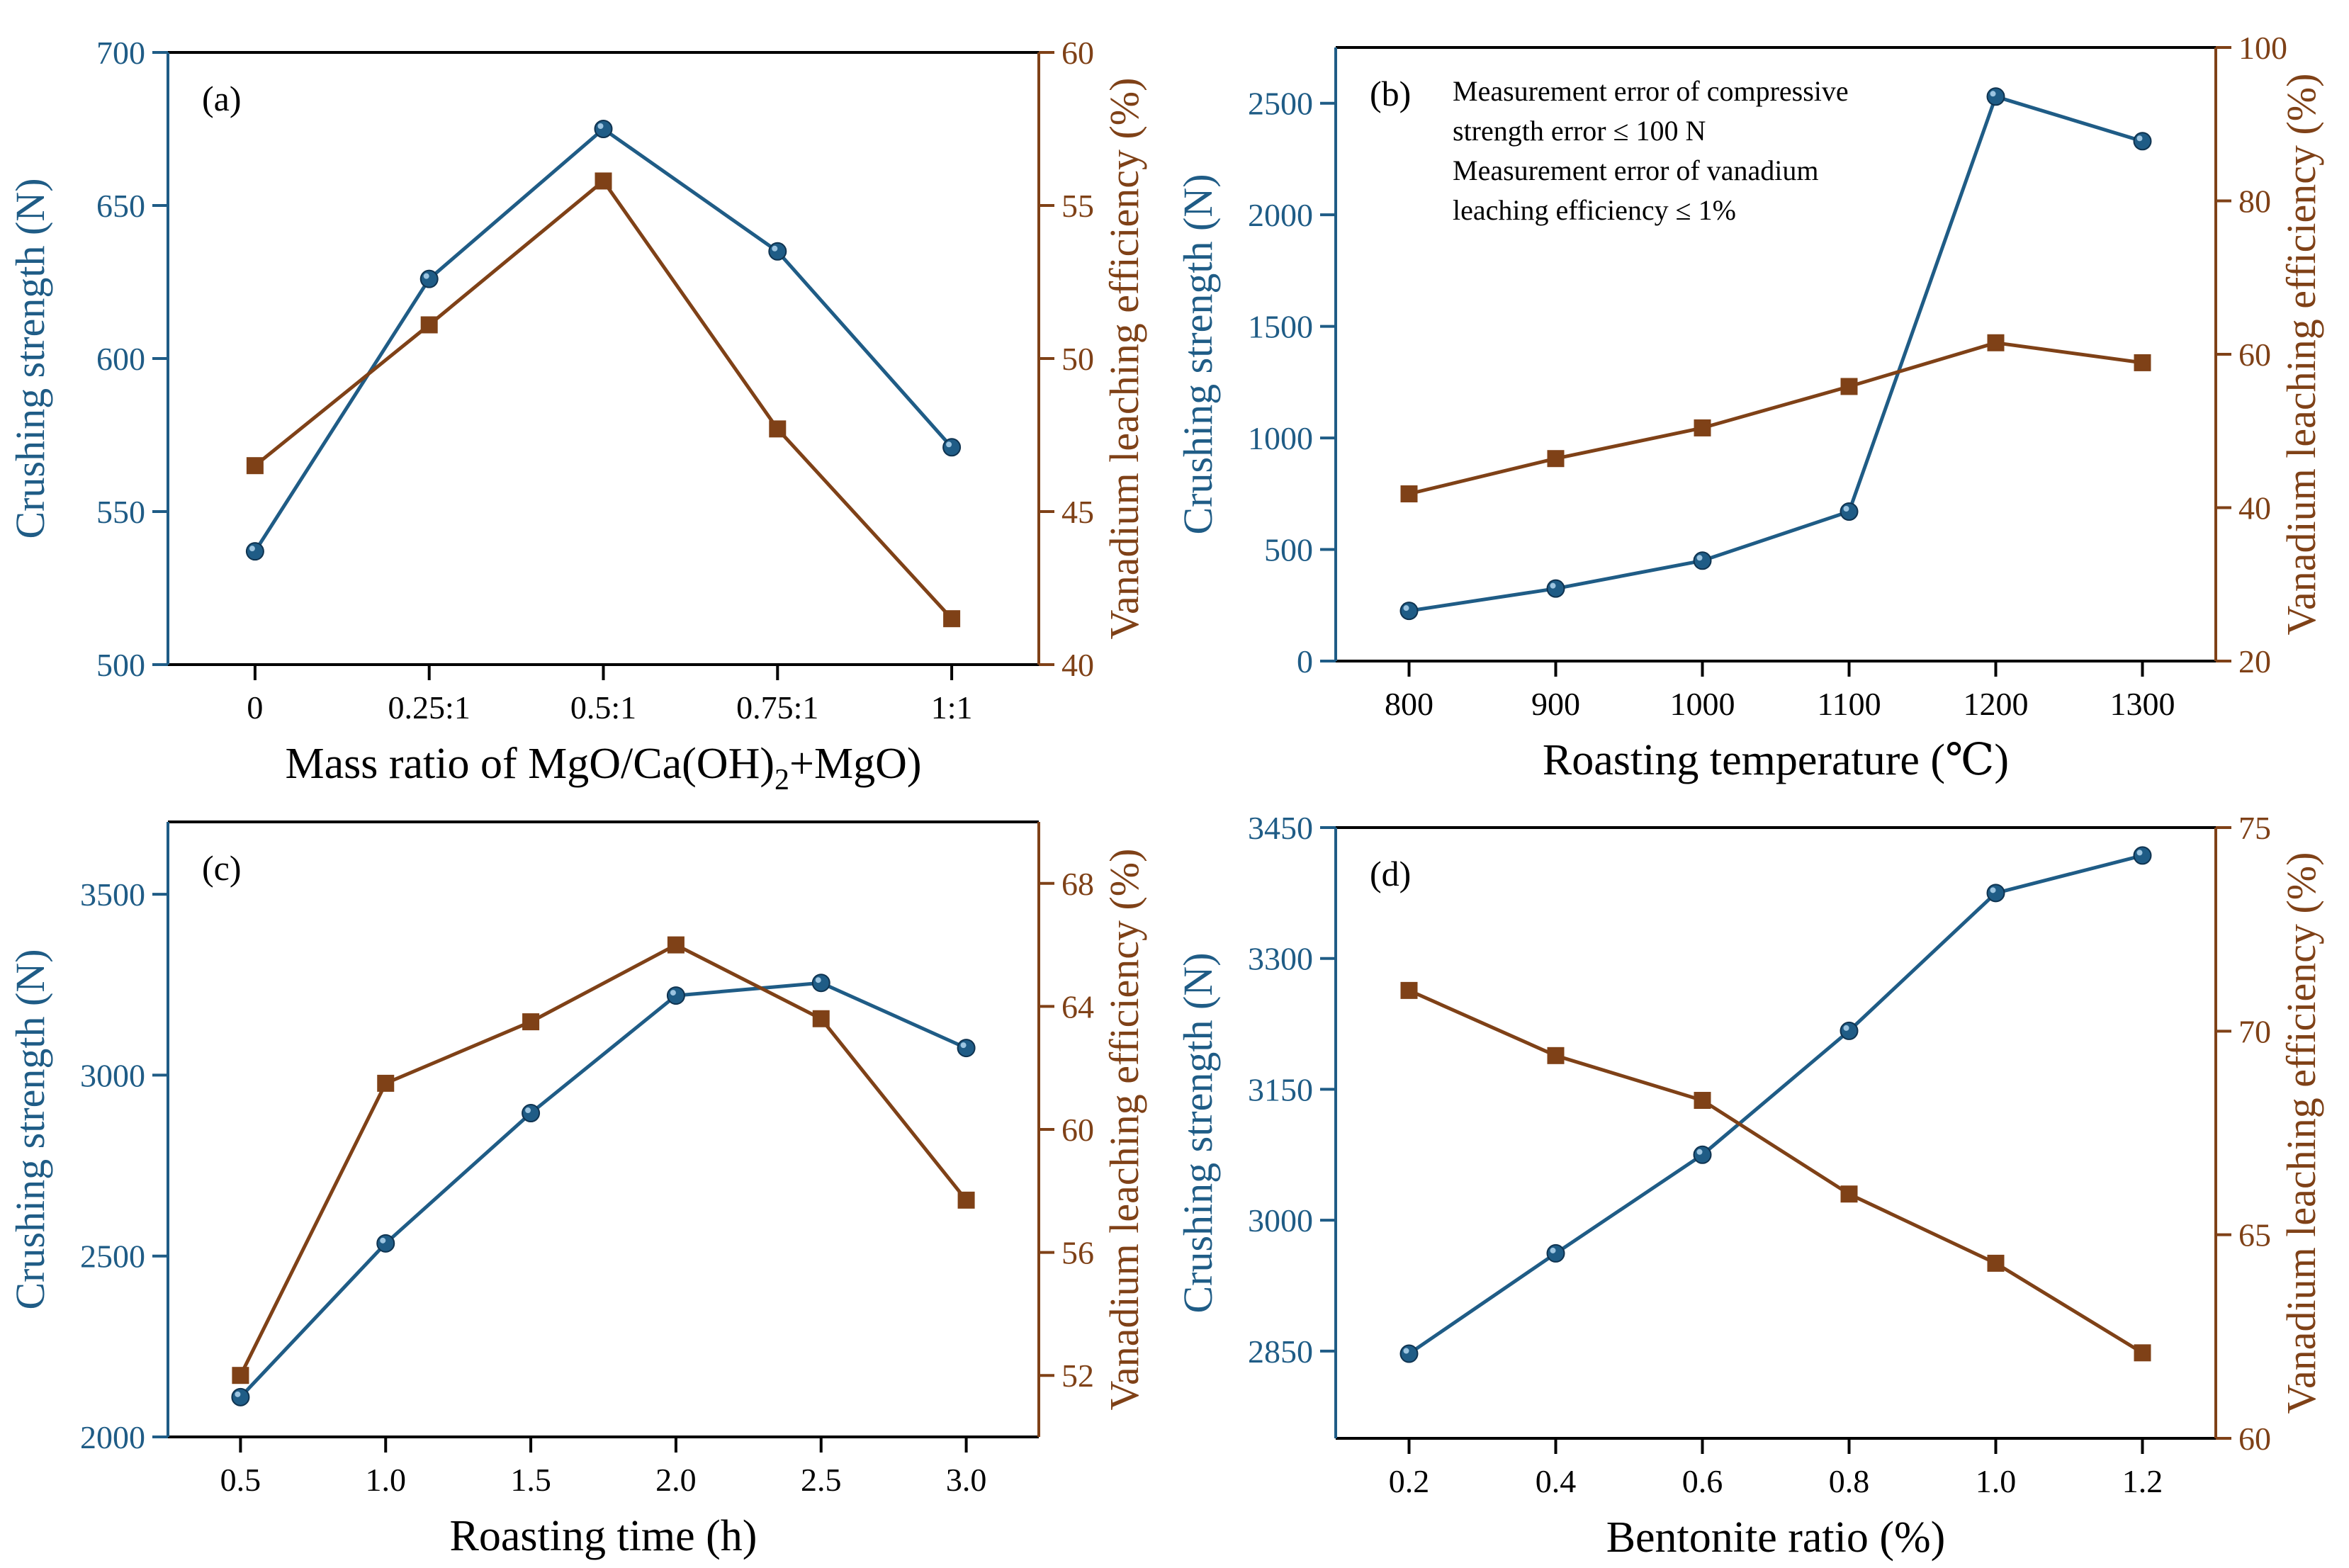  Describe the element at coordinates (782, 780) in the screenshot. I see `x-axis-title-subscript: 2` at that location.